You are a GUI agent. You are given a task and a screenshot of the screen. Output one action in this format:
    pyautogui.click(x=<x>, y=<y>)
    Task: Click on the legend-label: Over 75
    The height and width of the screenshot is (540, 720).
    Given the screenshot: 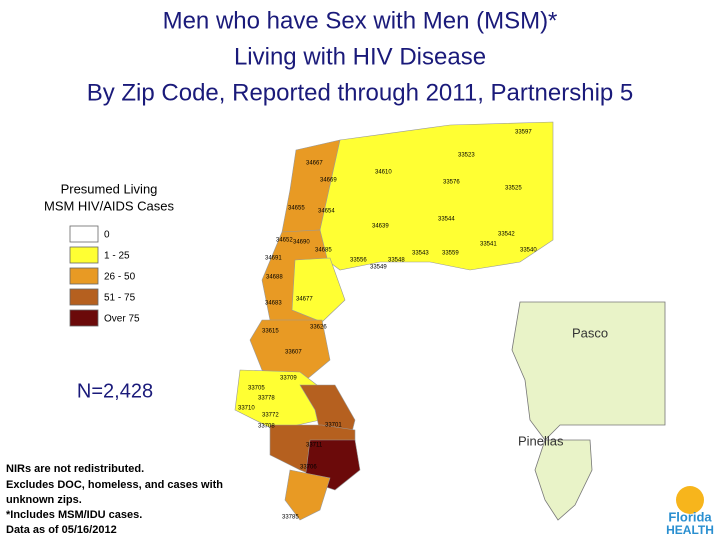 What is the action you would take?
    pyautogui.click(x=122, y=319)
    